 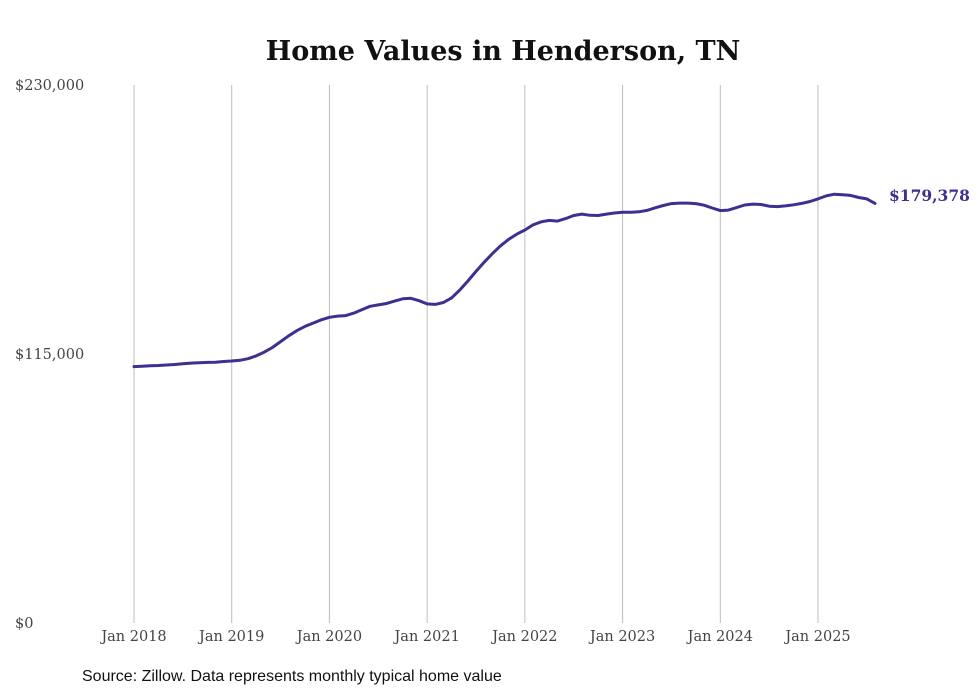 What do you see at coordinates (328, 637) in the screenshot?
I see `x-tick-label: Jan 2020` at bounding box center [328, 637].